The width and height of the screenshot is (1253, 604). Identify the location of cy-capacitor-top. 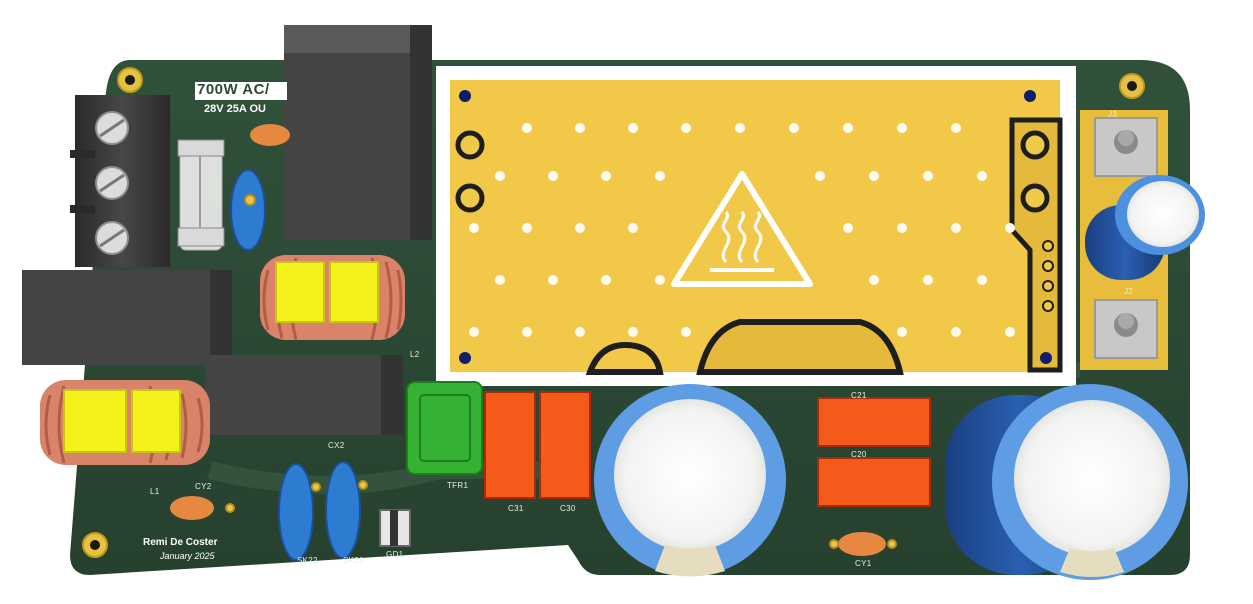
(270, 135).